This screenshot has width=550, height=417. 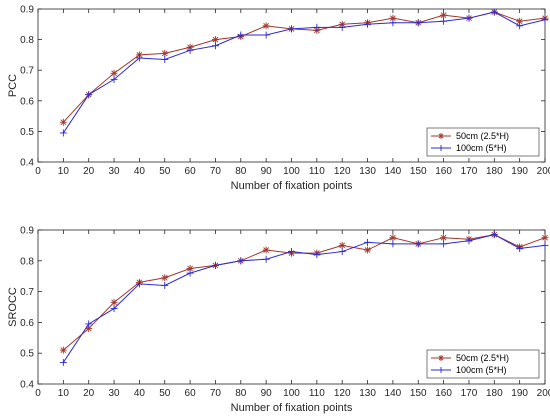 What do you see at coordinates (441, 358) in the screenshot?
I see `legend-marker` at bounding box center [441, 358].